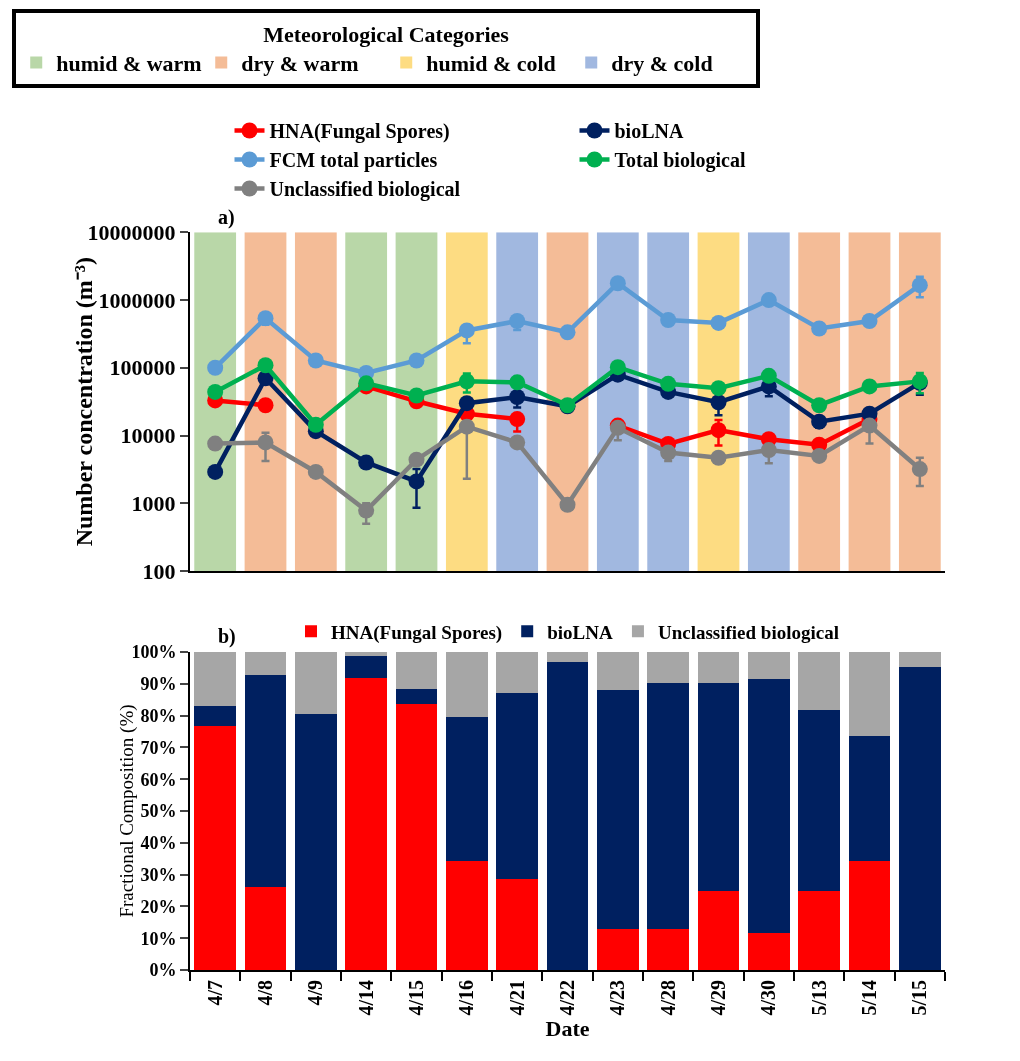  What do you see at coordinates (148, 436) in the screenshot?
I see `y-tick-label: 10000` at bounding box center [148, 436].